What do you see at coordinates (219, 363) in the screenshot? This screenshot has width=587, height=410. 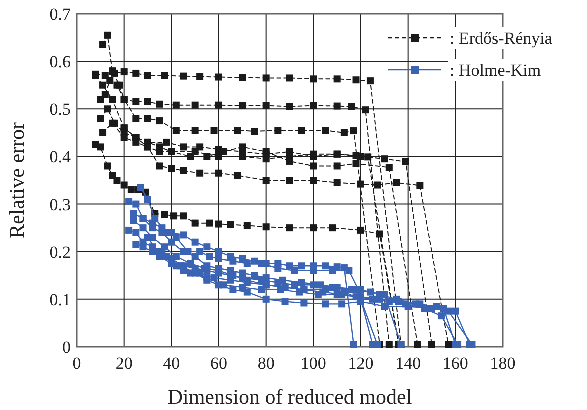 I see `x-tick-label: 60` at bounding box center [219, 363].